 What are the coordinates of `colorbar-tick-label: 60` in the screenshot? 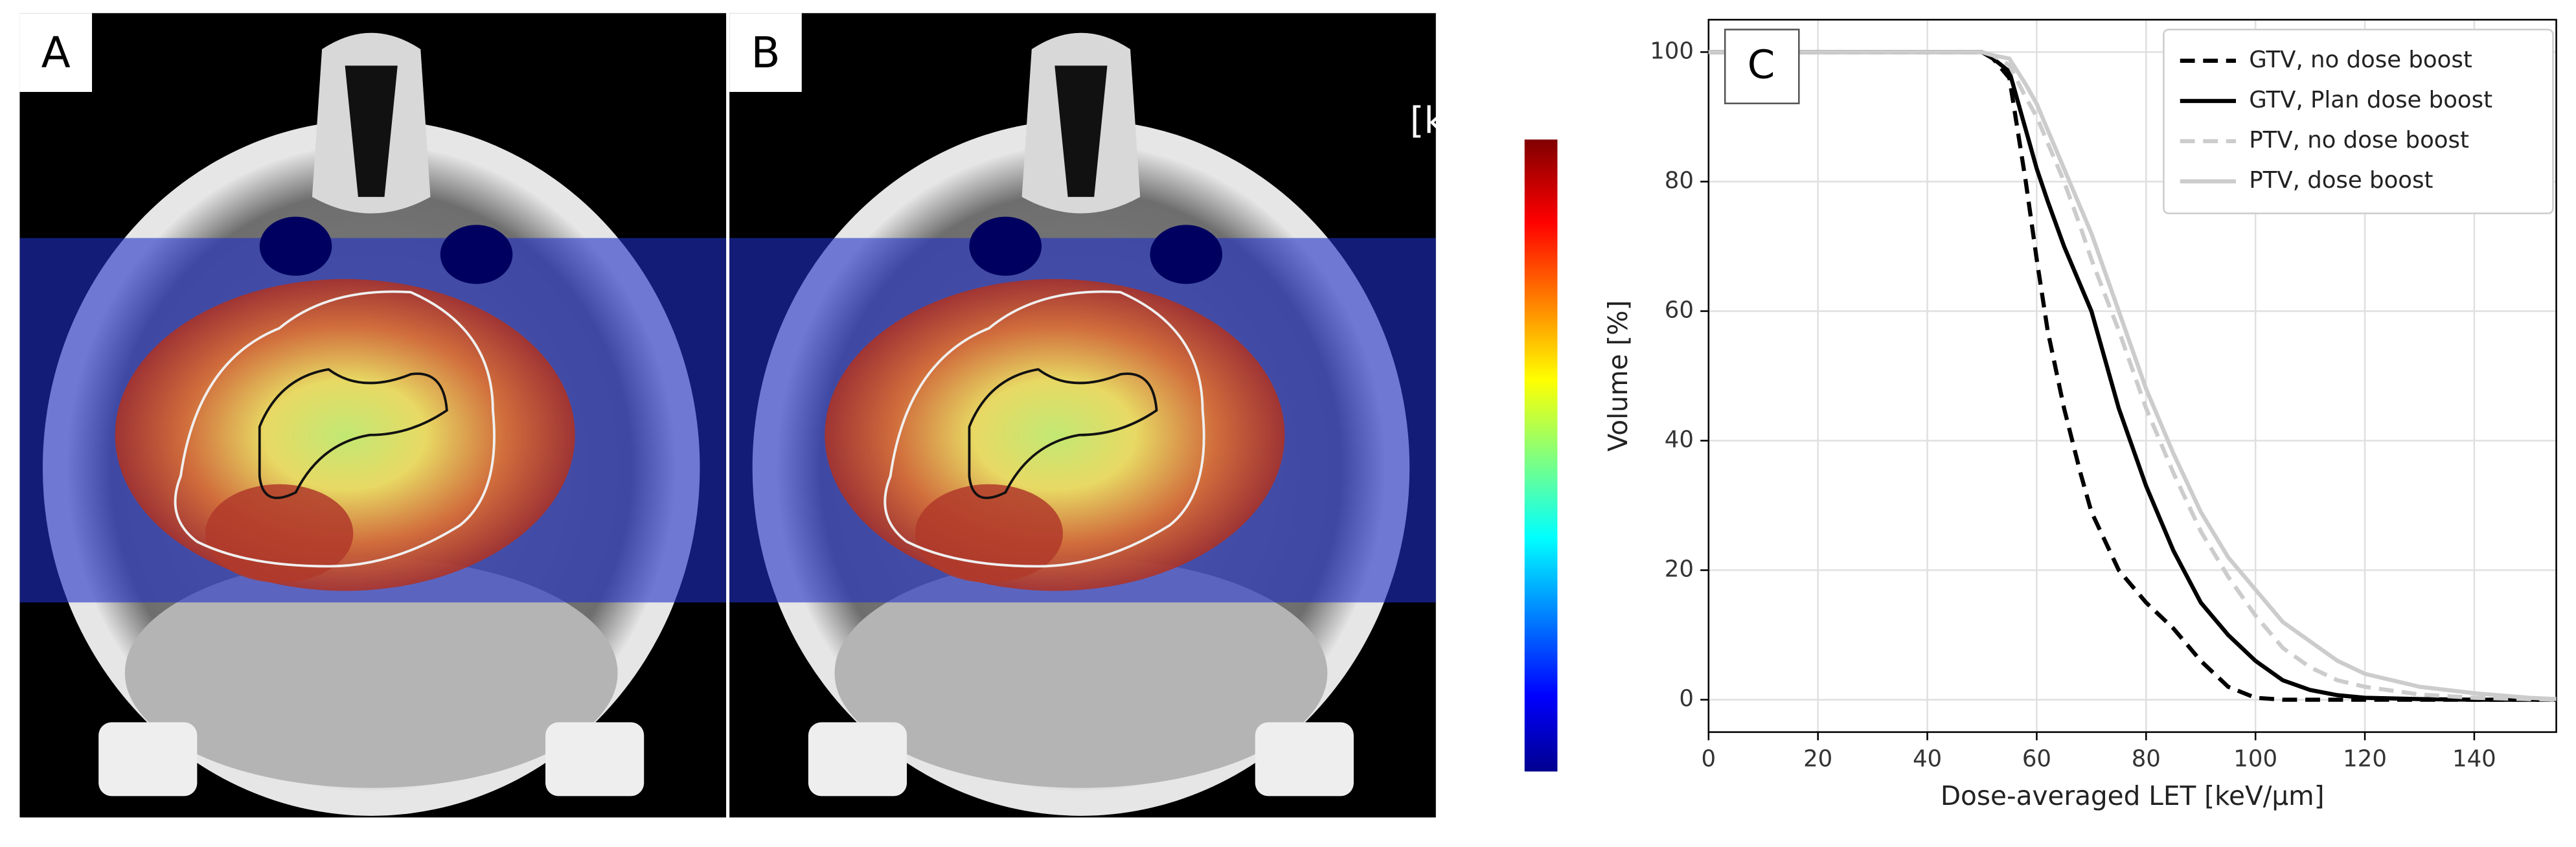 It's located at (1485, 479).